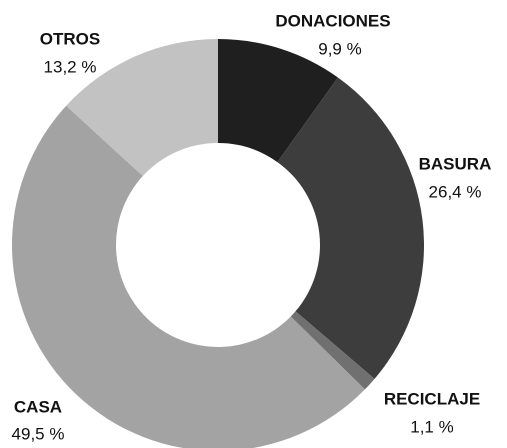 The image size is (507, 448). What do you see at coordinates (339, 48) in the screenshot?
I see `slice-value-label: 9,9 %` at bounding box center [339, 48].